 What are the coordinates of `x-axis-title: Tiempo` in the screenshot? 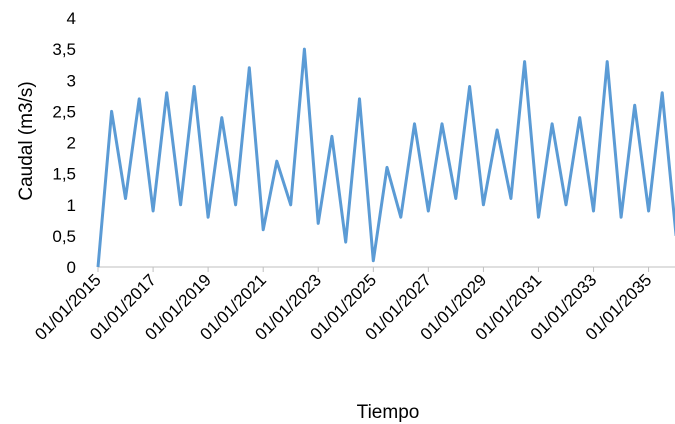 It's located at (388, 412).